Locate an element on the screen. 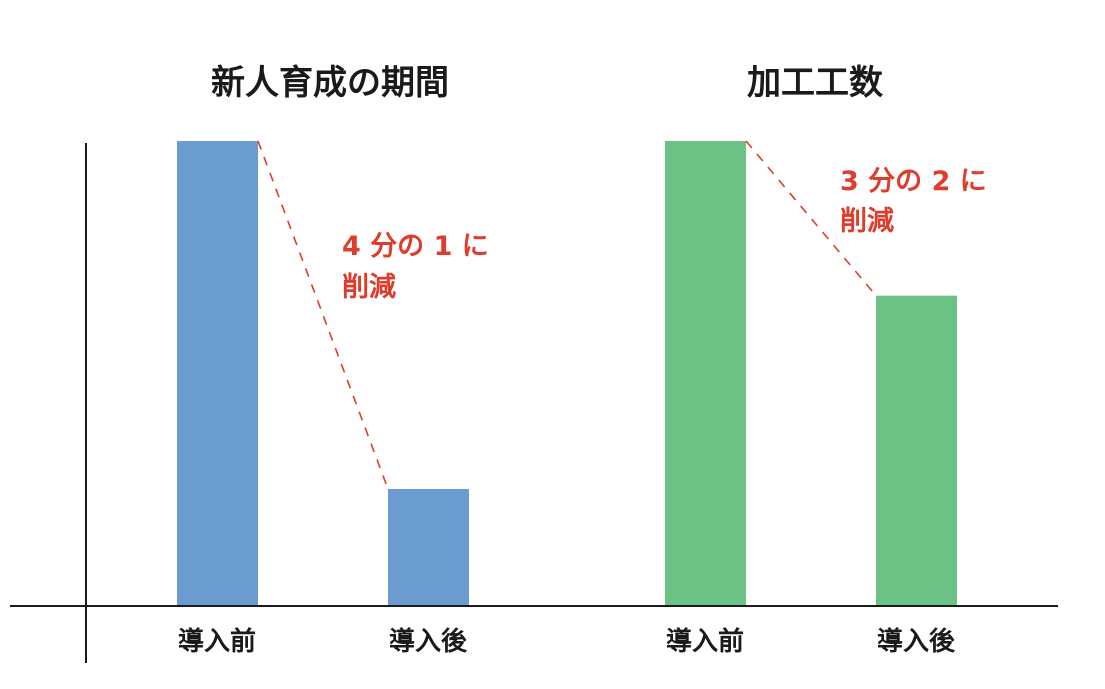  chart-title: 新人育成の期間 is located at coordinates (330, 83).